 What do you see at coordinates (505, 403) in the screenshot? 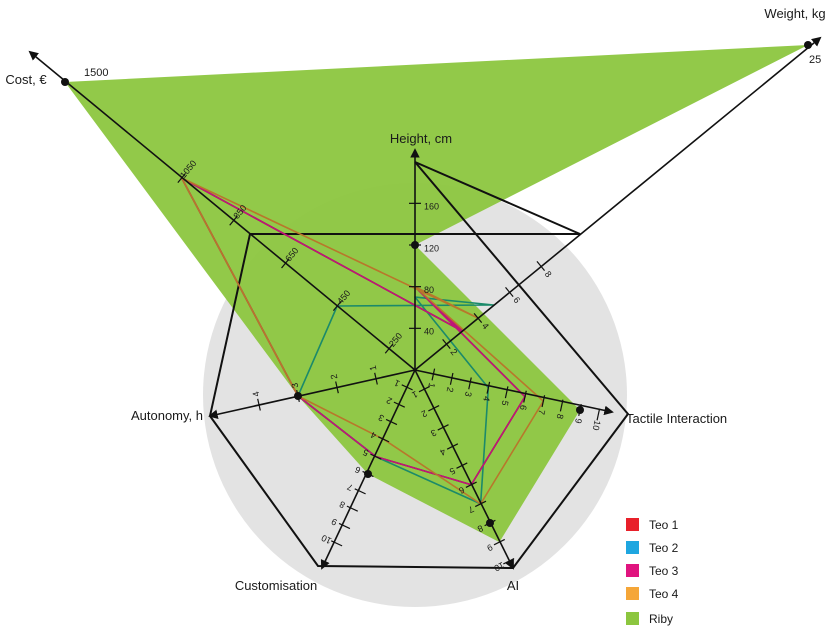
I see `tick-label-tactile-5: 5` at bounding box center [505, 403].